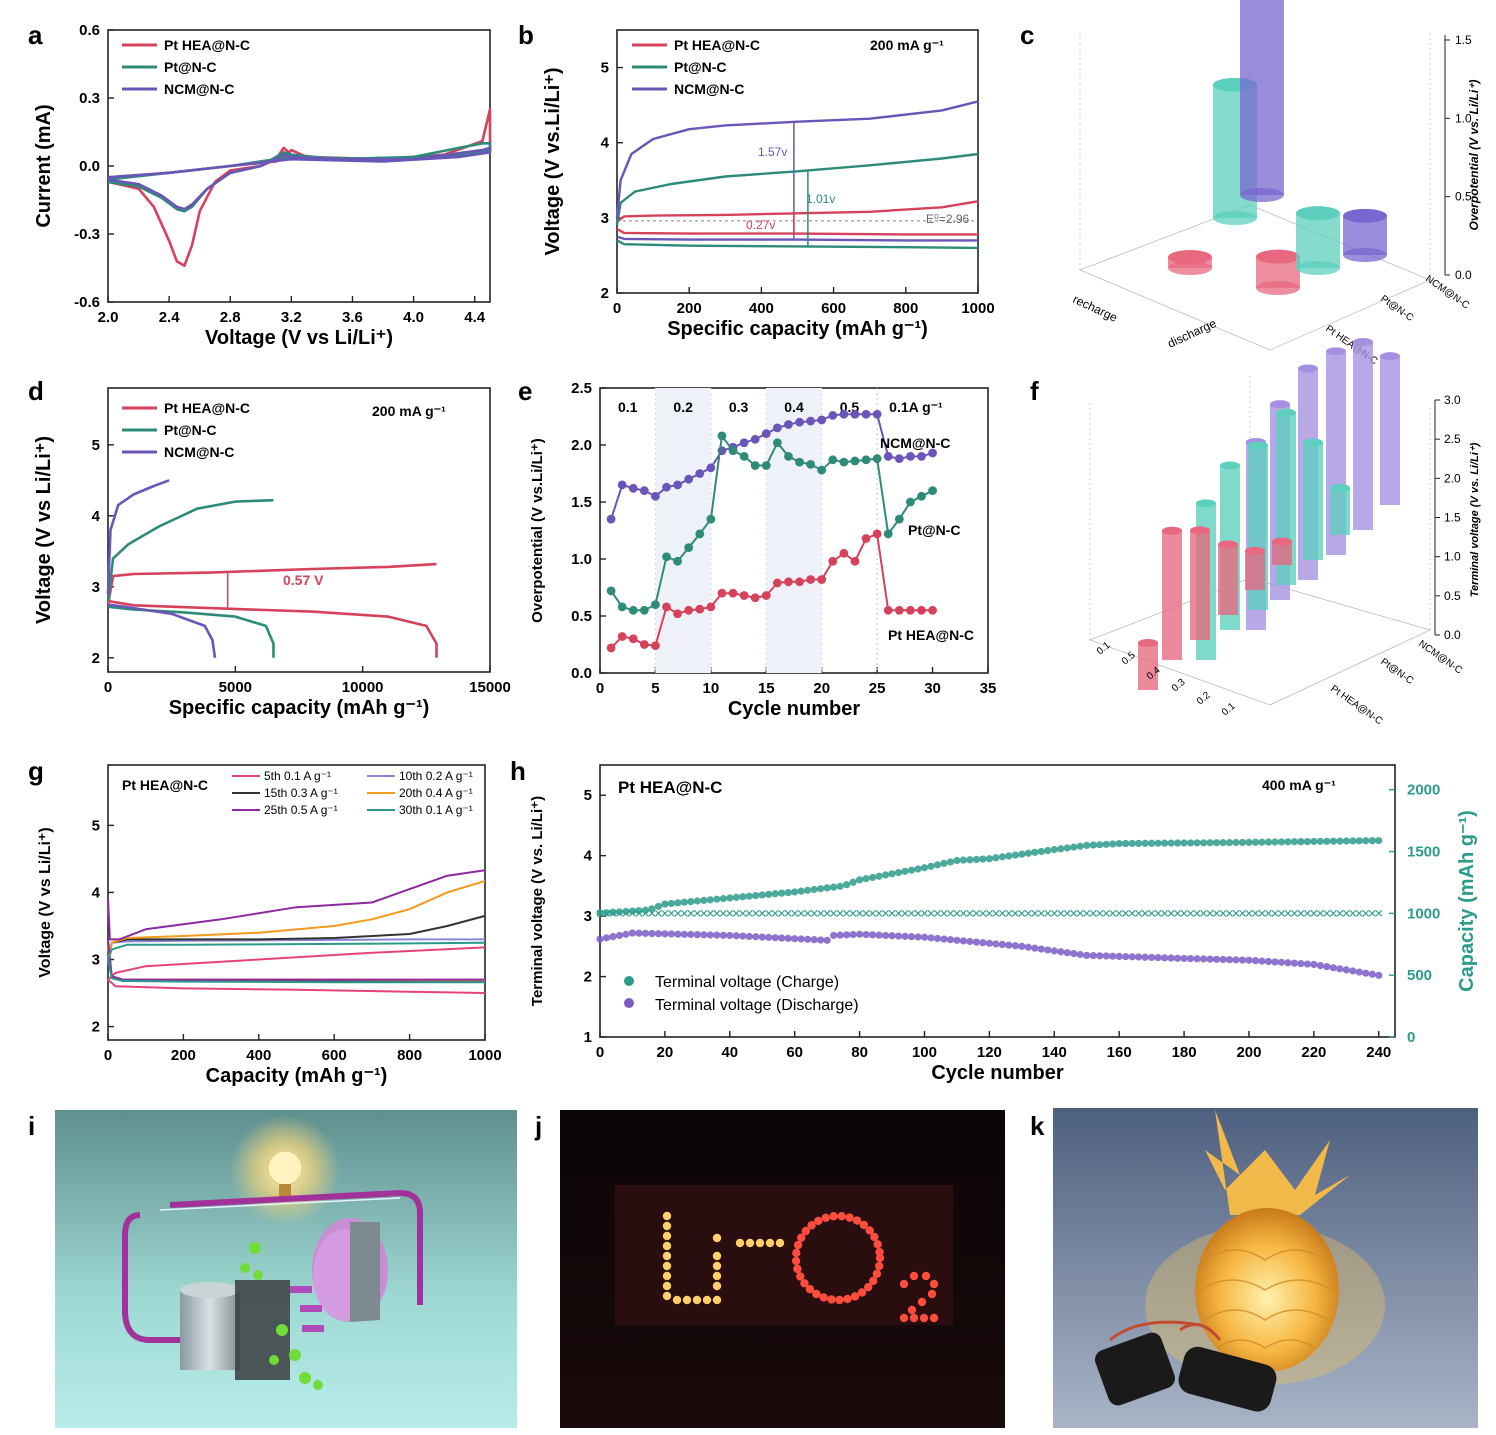 This screenshot has height=1435, width=1496. I want to click on x-tick-label: 4.4, so click(475, 317).